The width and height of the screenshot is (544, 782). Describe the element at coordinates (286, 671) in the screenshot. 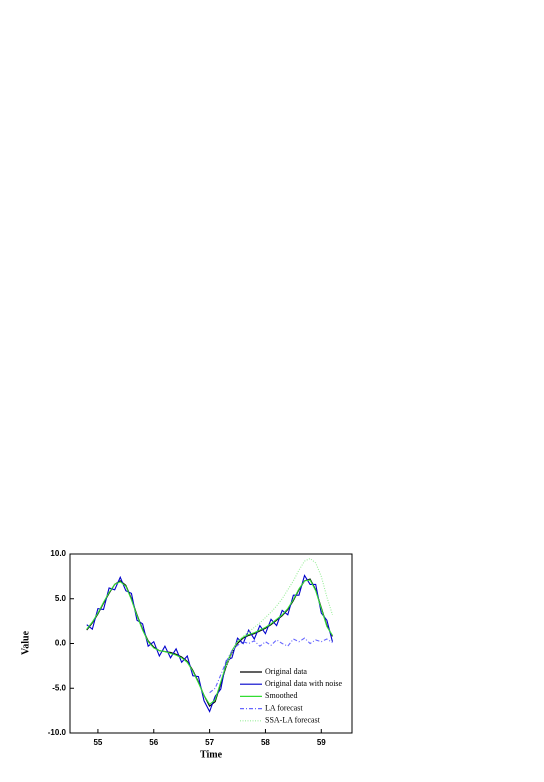

I see `legend-label: Original data` at that location.